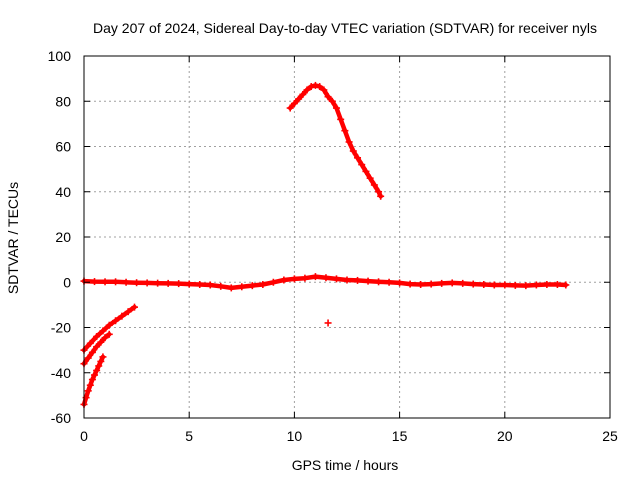 The height and width of the screenshot is (480, 640). What do you see at coordinates (61, 373) in the screenshot?
I see `y-tick-label: -40` at bounding box center [61, 373].